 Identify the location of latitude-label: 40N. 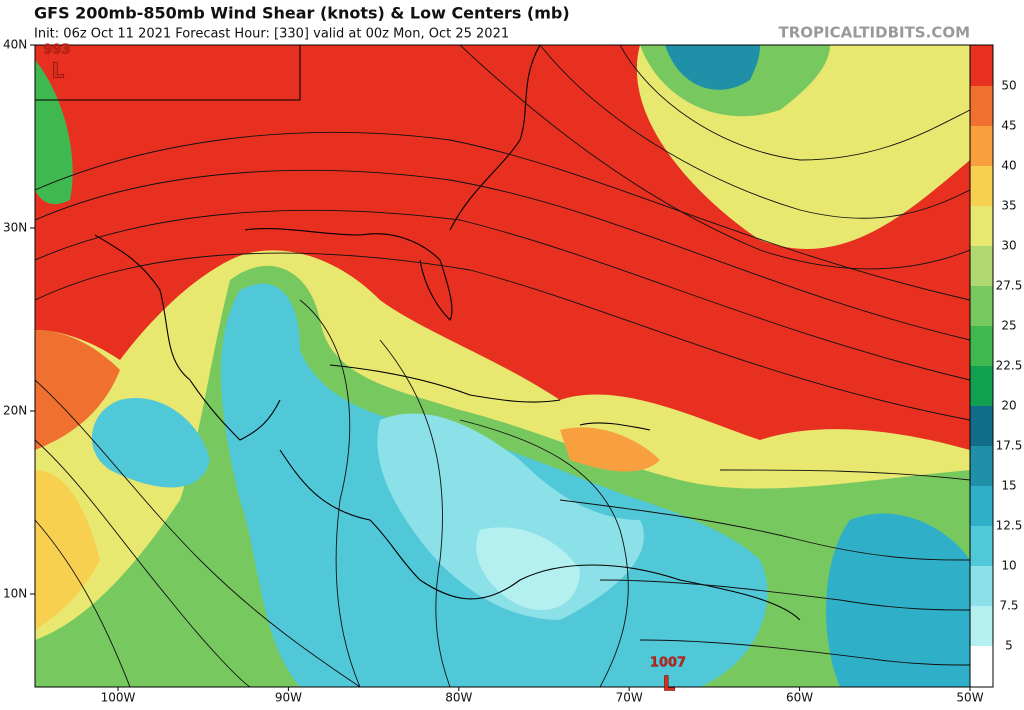
(15, 45).